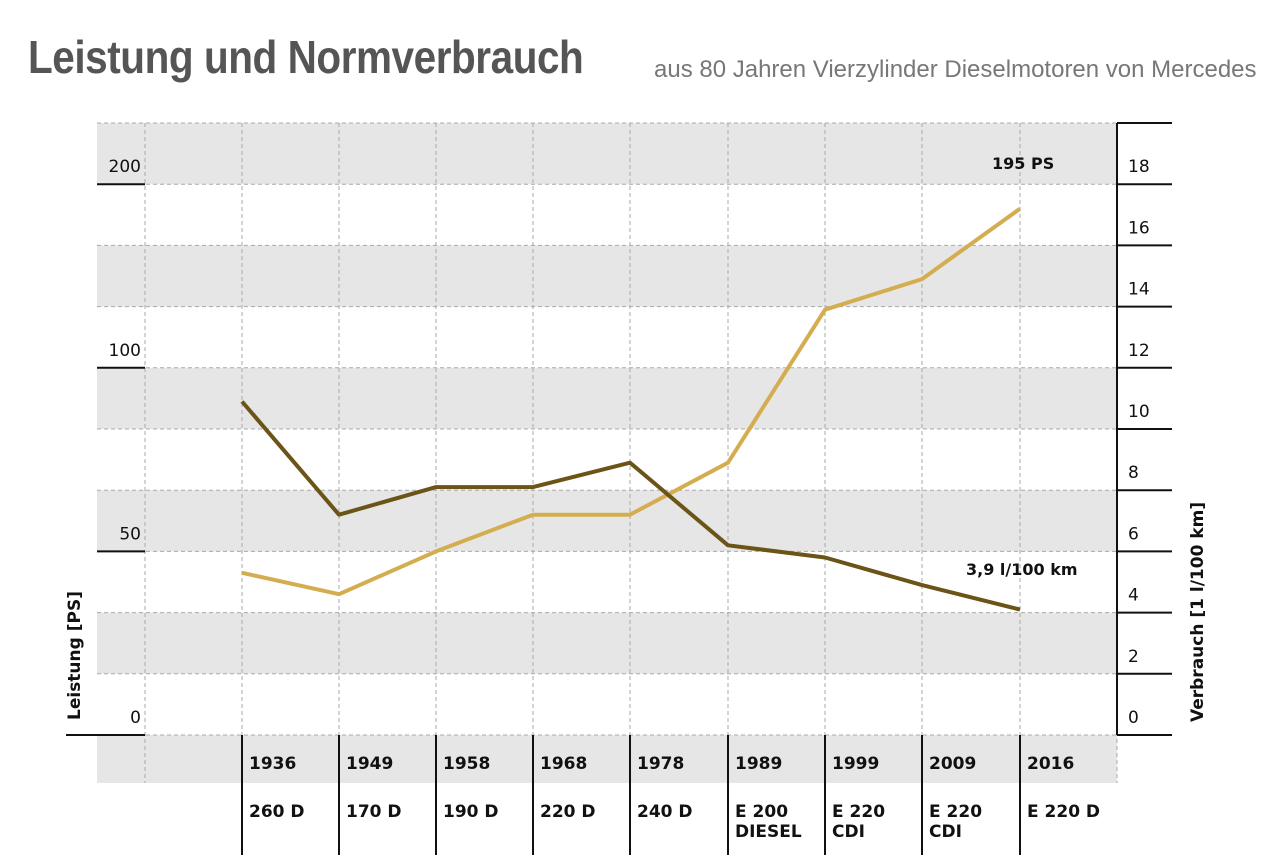  What do you see at coordinates (466, 764) in the screenshot?
I see `year-label: 1958` at bounding box center [466, 764].